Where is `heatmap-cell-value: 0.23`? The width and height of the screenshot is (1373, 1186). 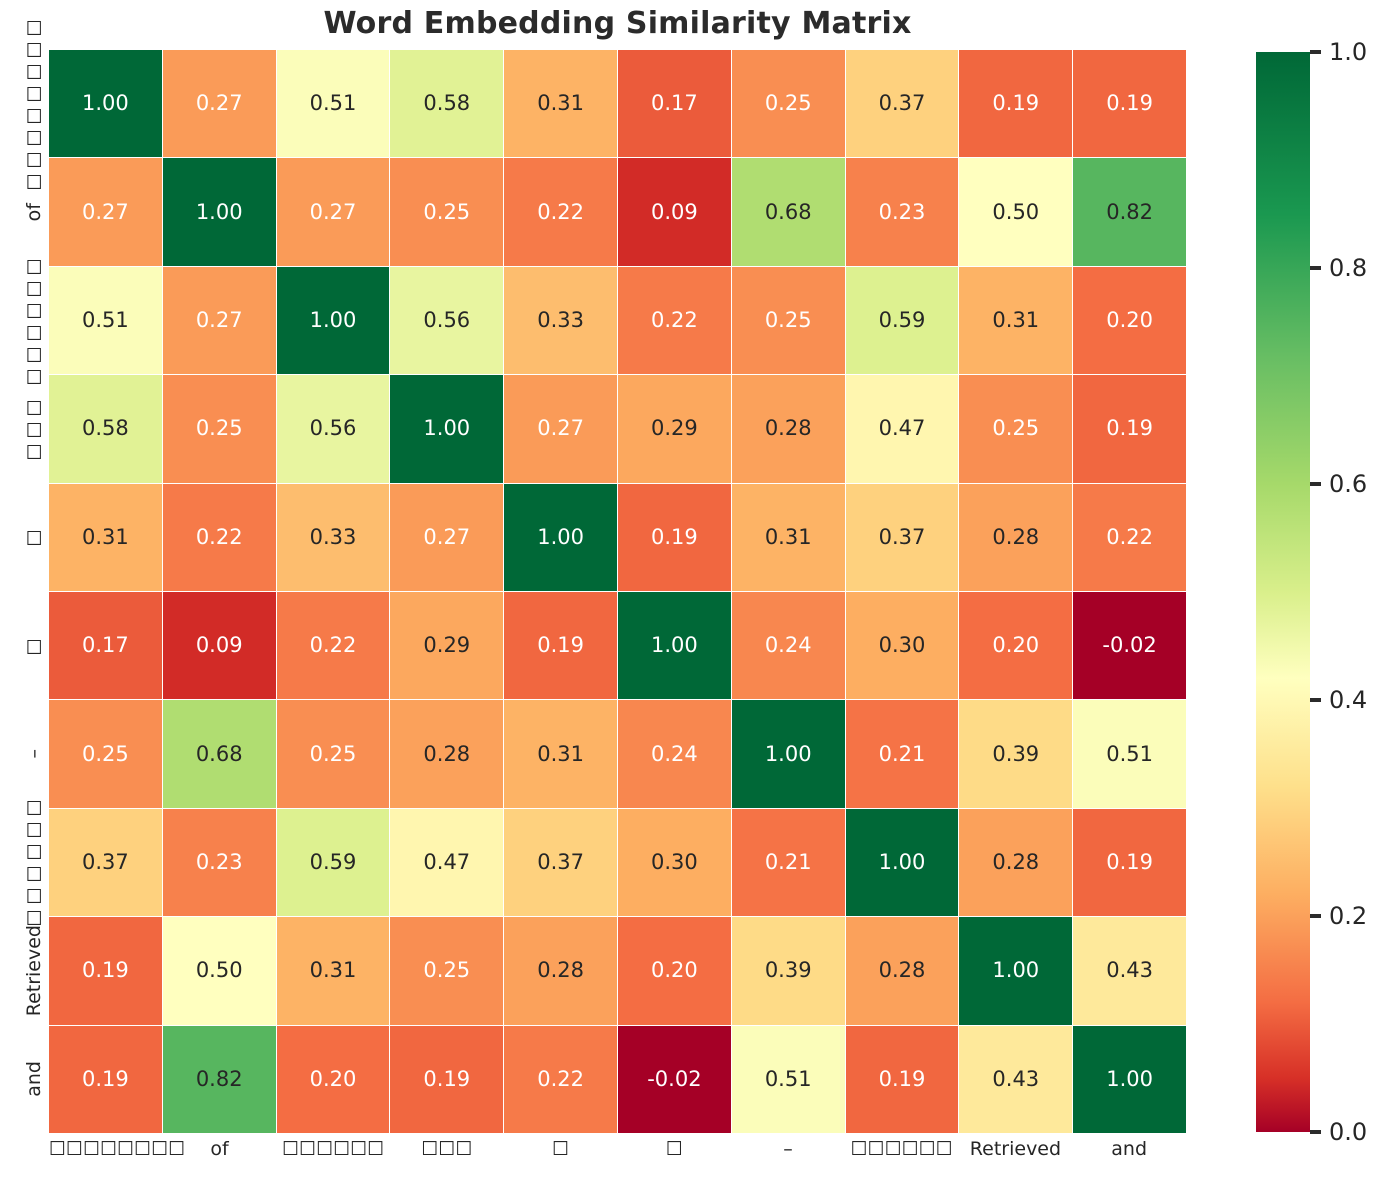
heatmap-cell-value: 0.23 is located at coordinates (902, 211).